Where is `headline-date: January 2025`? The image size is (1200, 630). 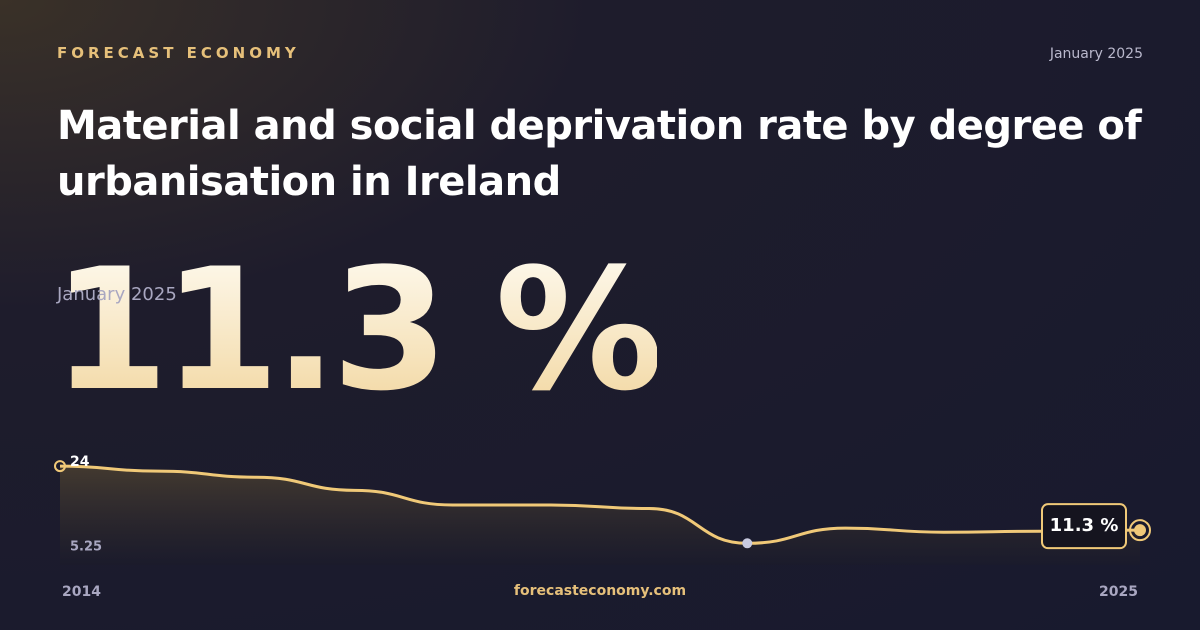
headline-date: January 2025 is located at coordinates (117, 294).